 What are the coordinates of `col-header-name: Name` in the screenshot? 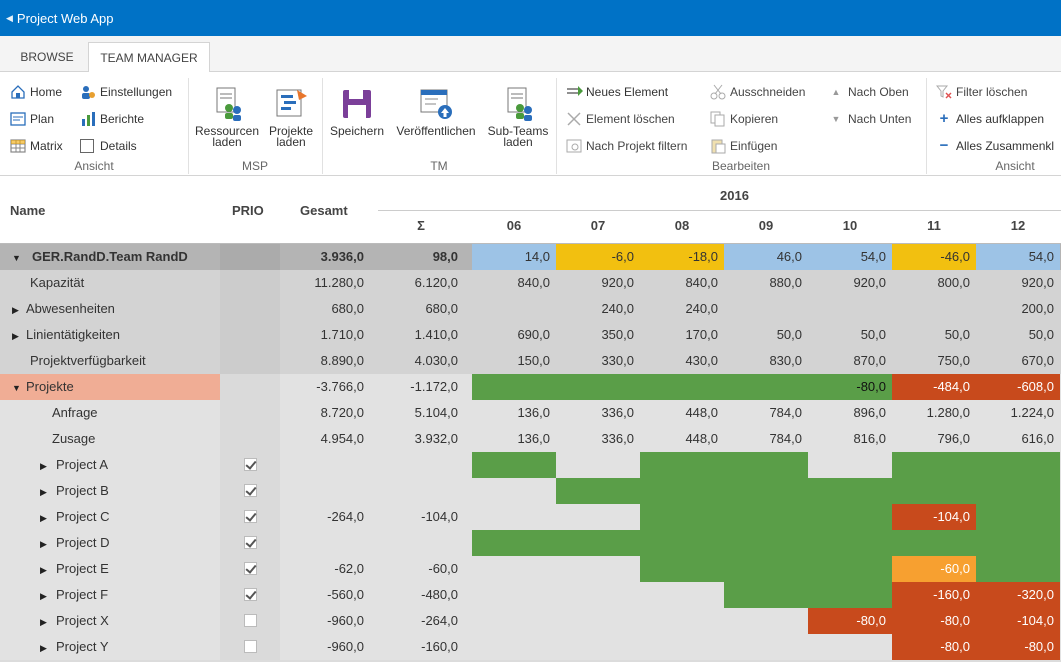 It's located at (28, 210).